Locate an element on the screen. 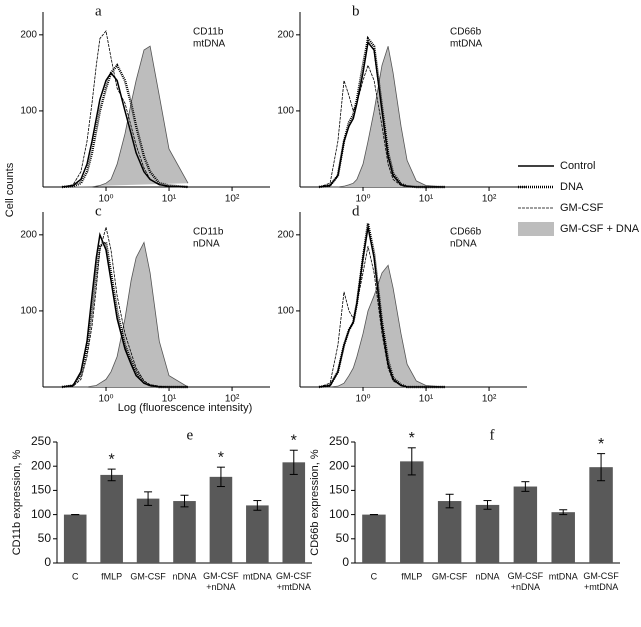 This screenshot has height=627, width=641. legend-label: GM-CSF + DNA is located at coordinates (600, 229).